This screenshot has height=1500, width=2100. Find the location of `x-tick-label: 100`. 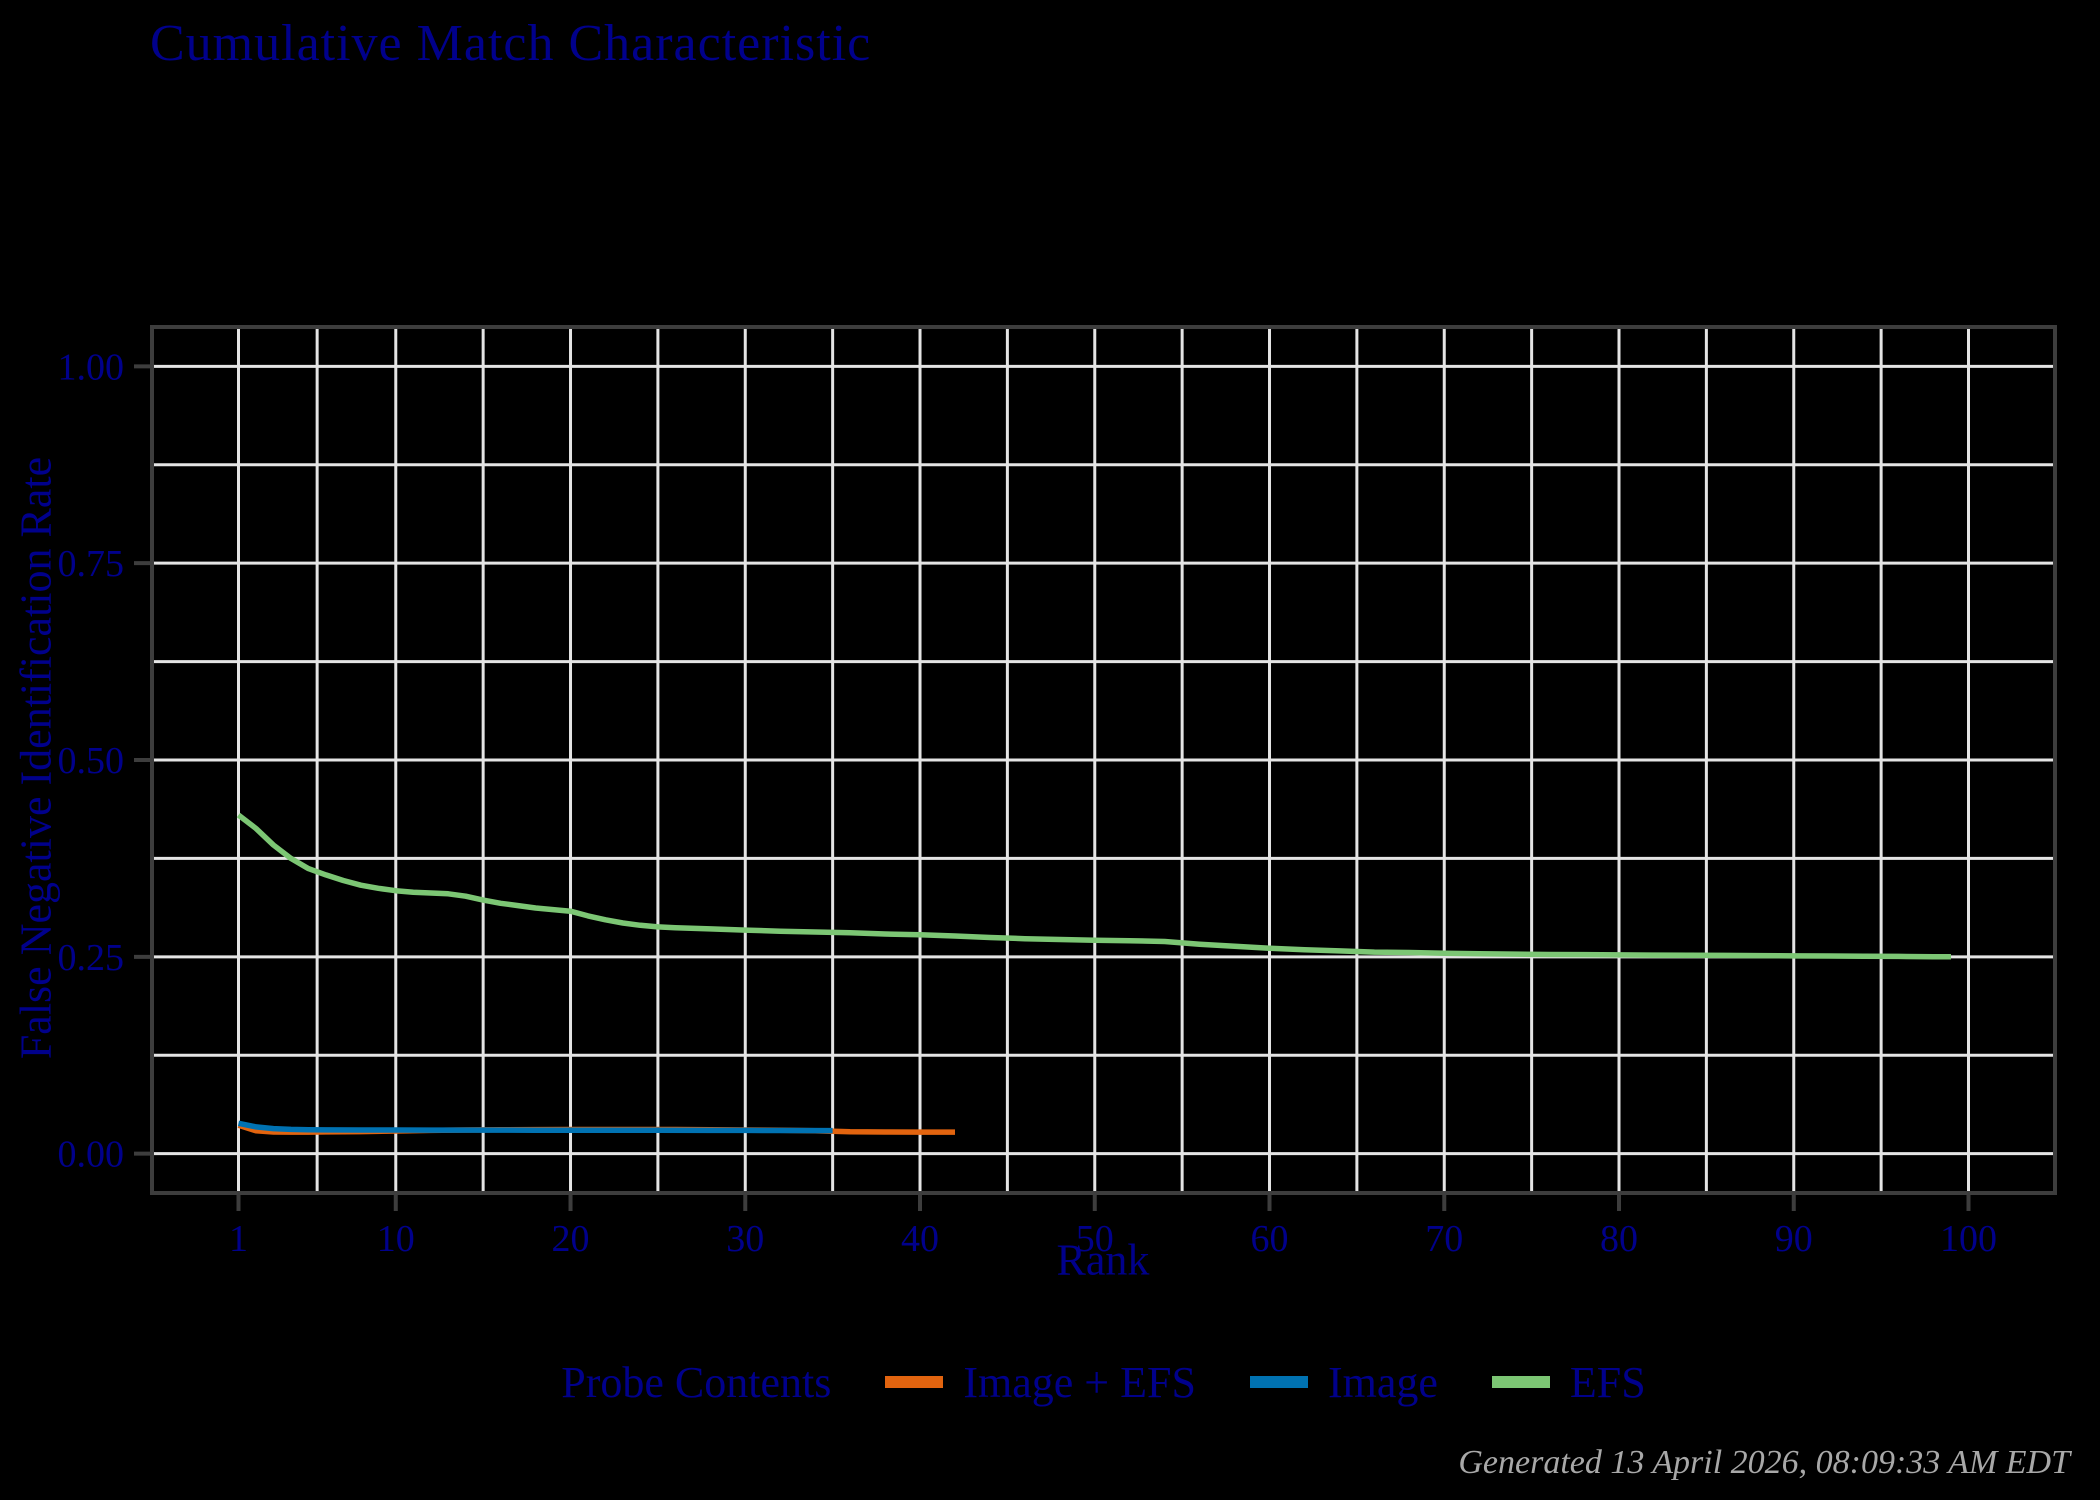

x-tick-label: 100 is located at coordinates (1968, 1239).